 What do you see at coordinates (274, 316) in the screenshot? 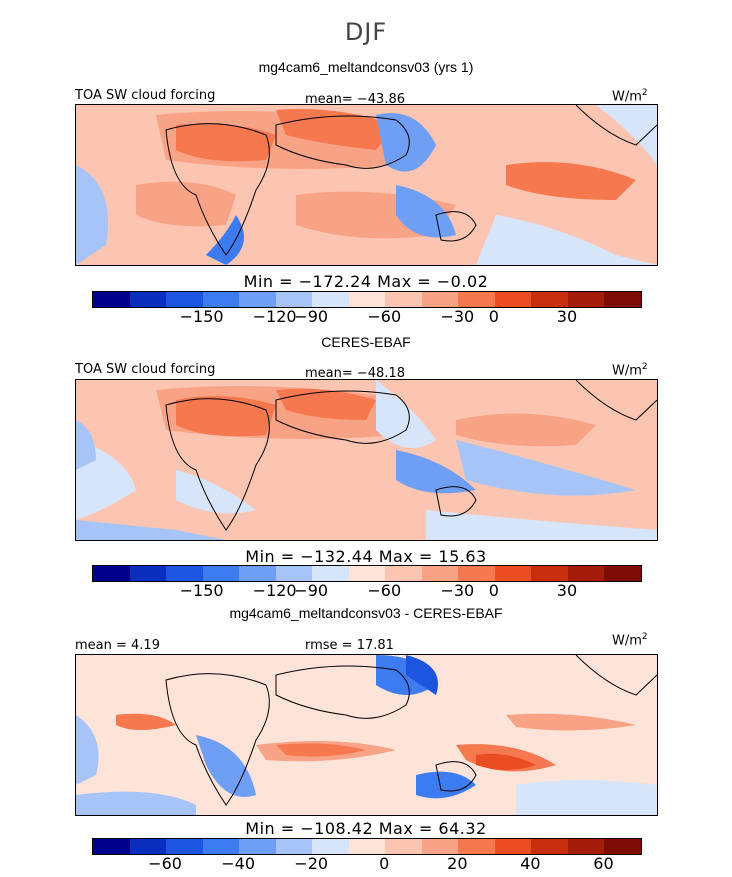
I see `panel-1-tick: −120` at bounding box center [274, 316].